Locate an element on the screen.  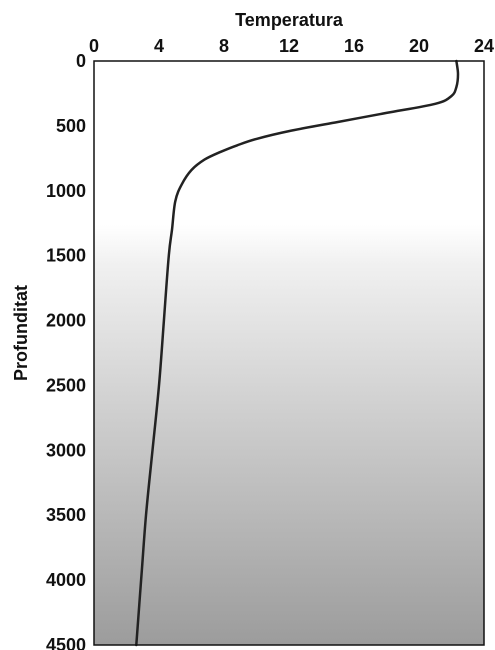
x-tick-label: 16 is located at coordinates (354, 46).